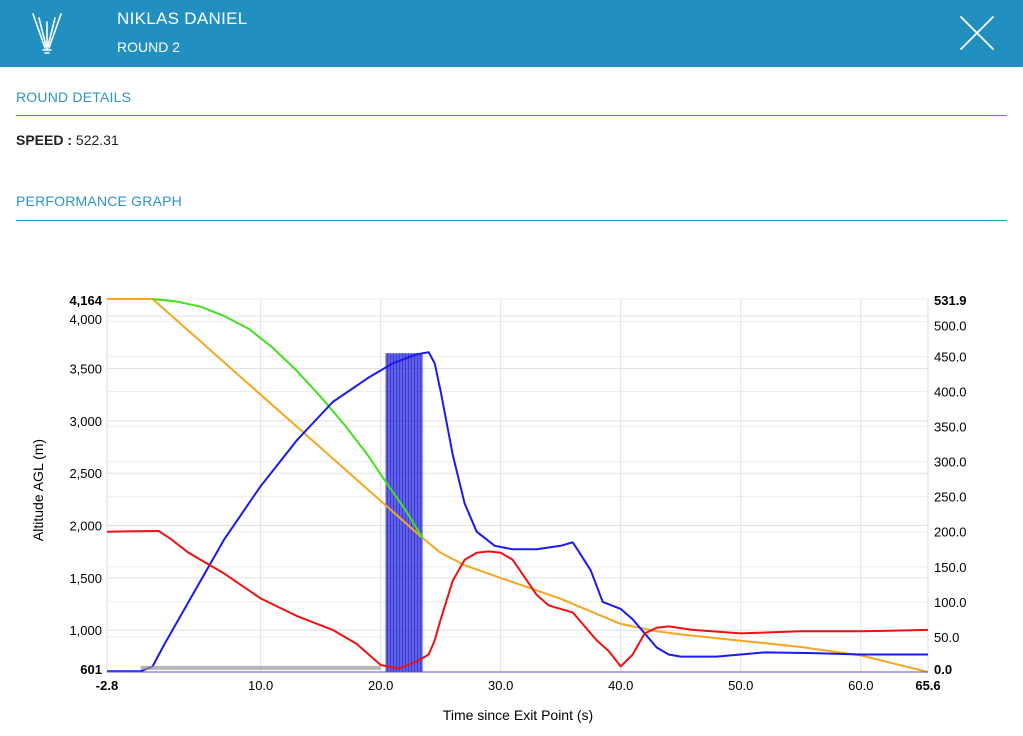 This screenshot has height=736, width=1023. What do you see at coordinates (85, 369) in the screenshot?
I see `y-tick-label: 3,500` at bounding box center [85, 369].